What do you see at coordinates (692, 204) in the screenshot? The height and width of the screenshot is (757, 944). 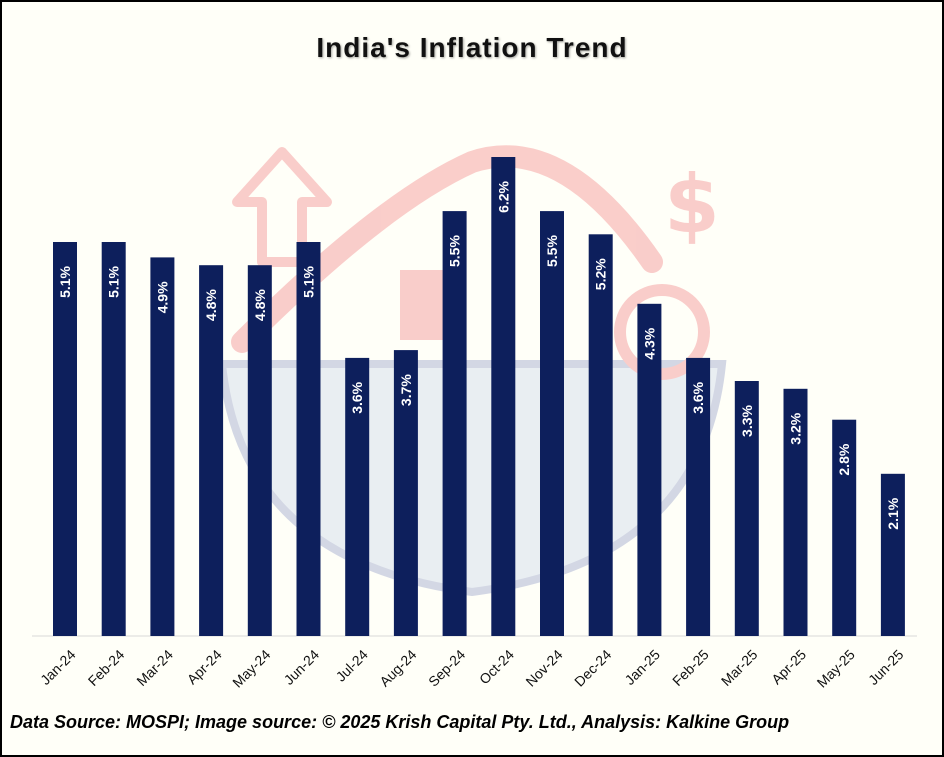 I see `dollar-sign-icon: $` at bounding box center [692, 204].